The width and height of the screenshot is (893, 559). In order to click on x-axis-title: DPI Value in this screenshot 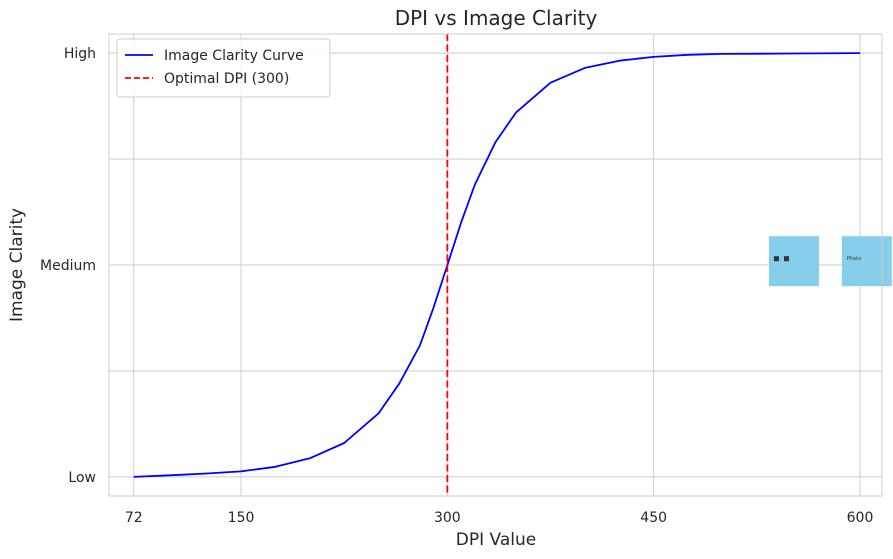, I will do `click(496, 540)`.